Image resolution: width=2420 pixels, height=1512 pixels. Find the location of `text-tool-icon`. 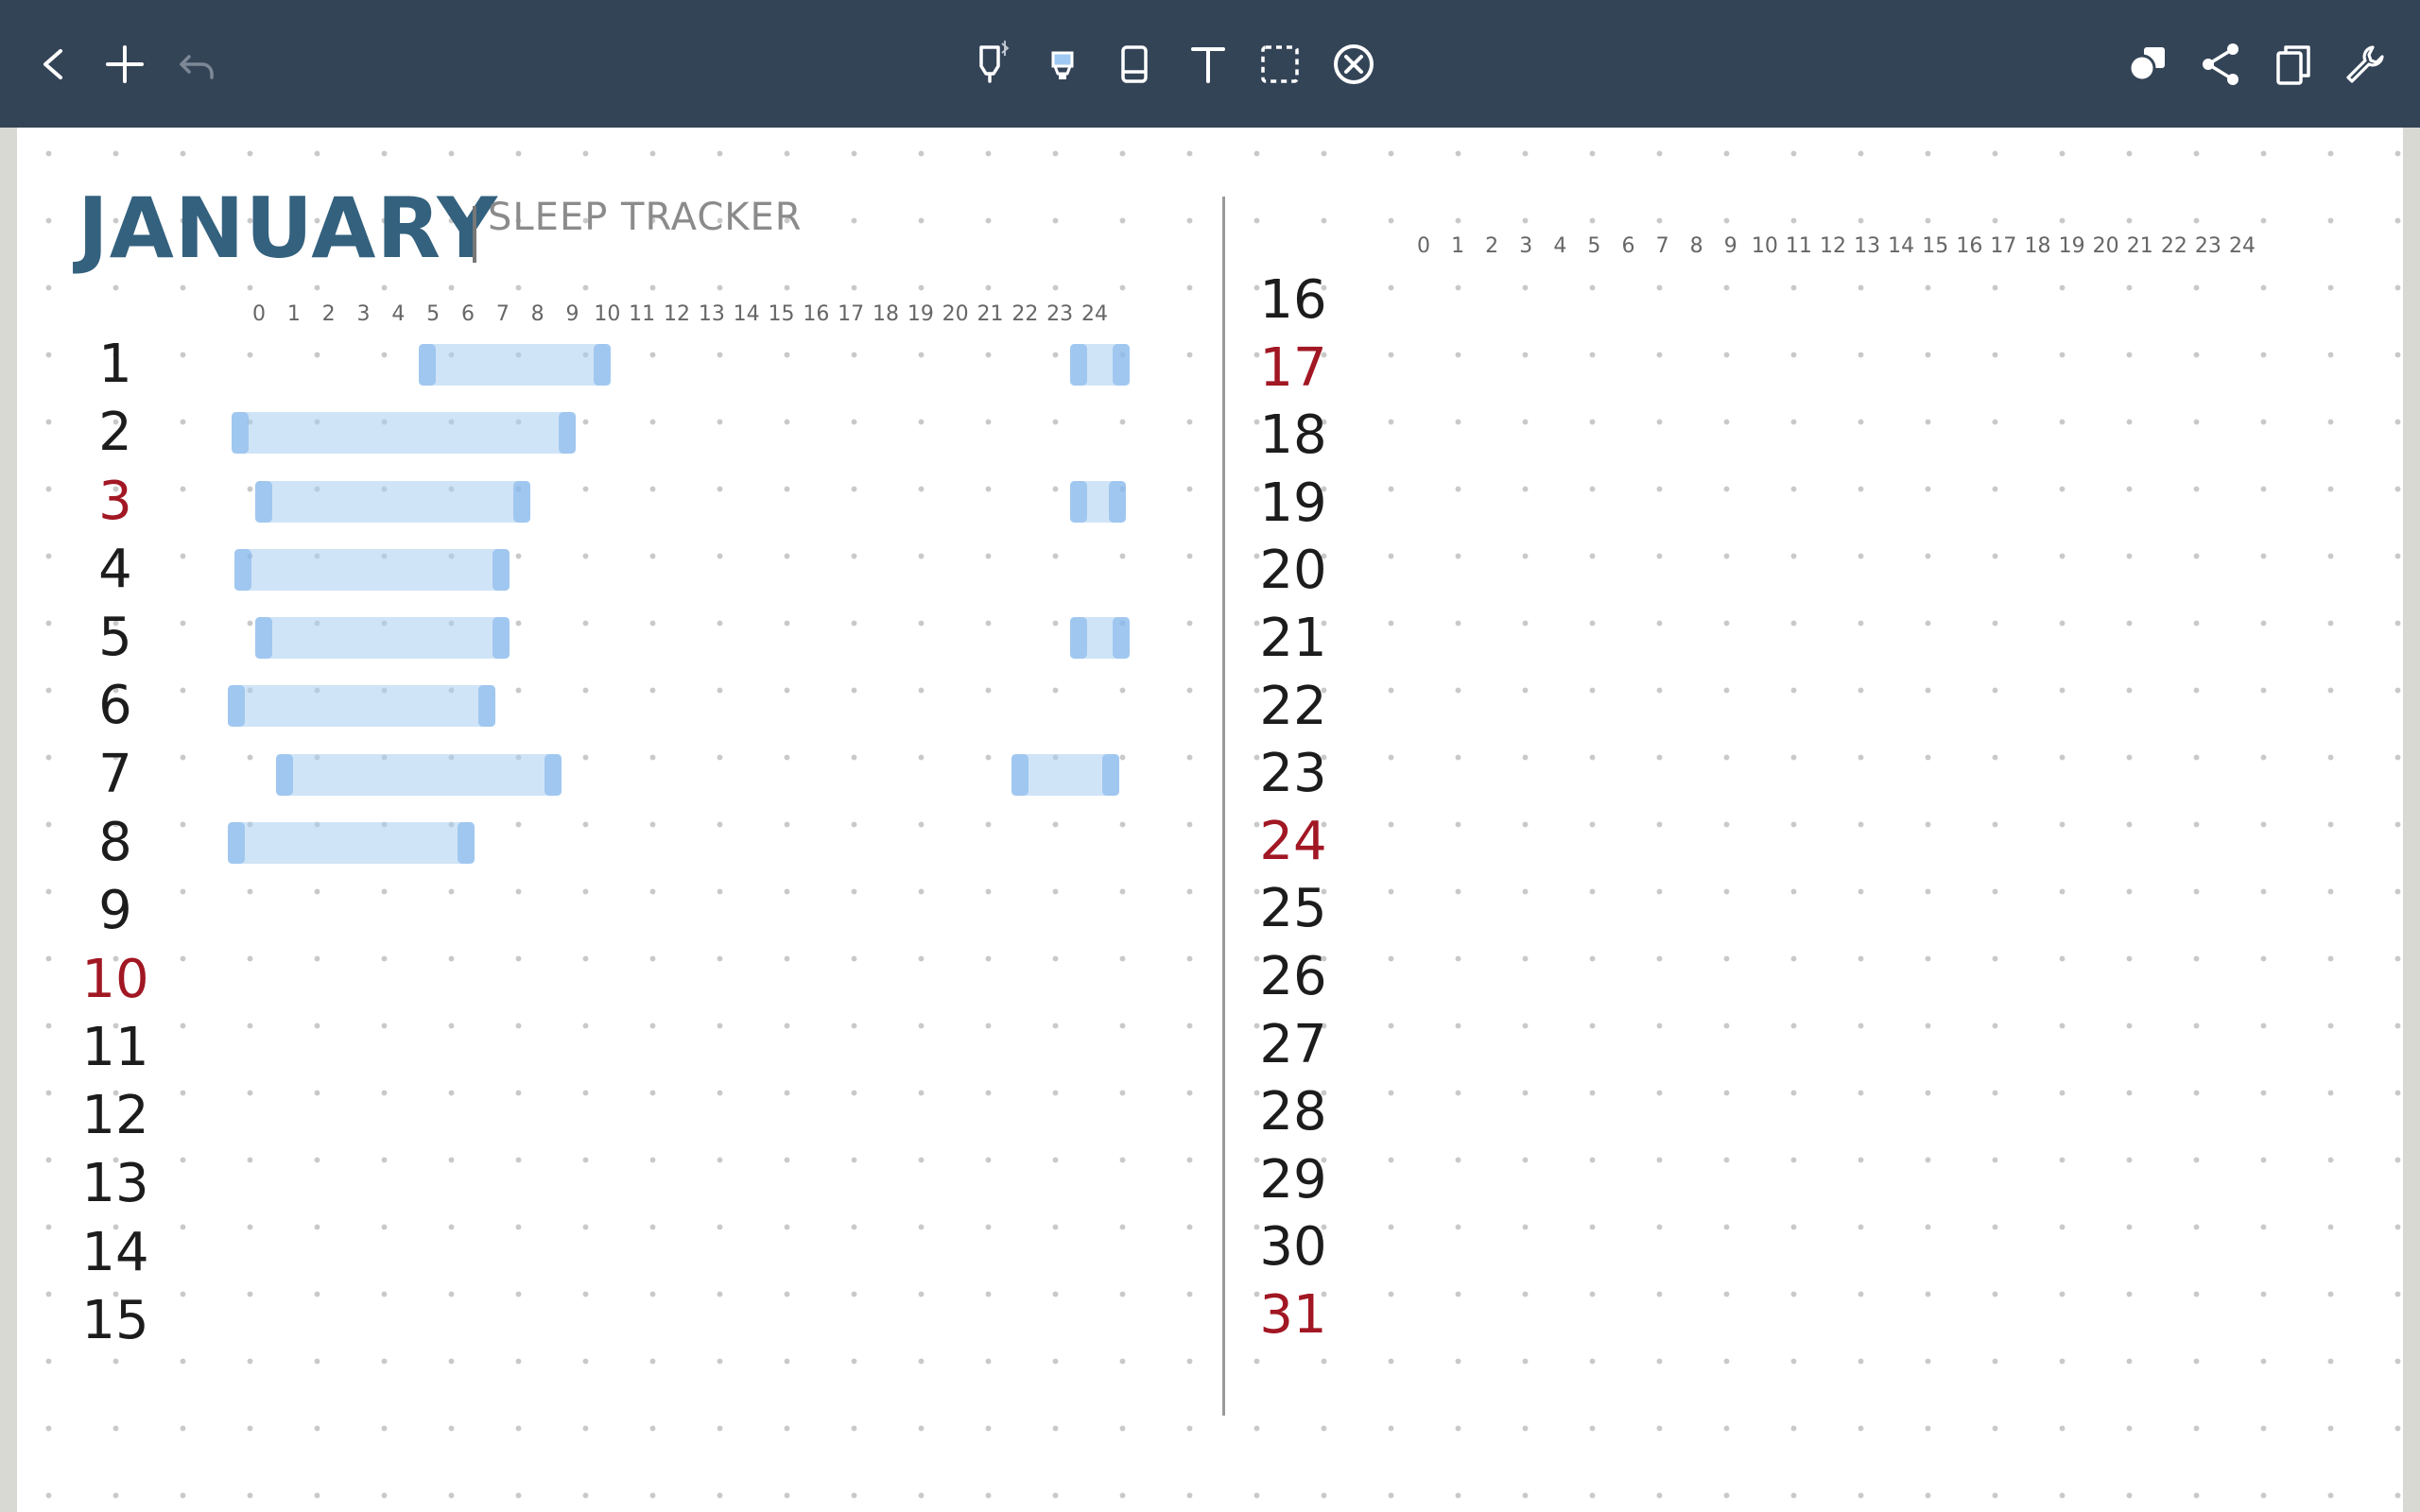

text-tool-icon is located at coordinates (1208, 64).